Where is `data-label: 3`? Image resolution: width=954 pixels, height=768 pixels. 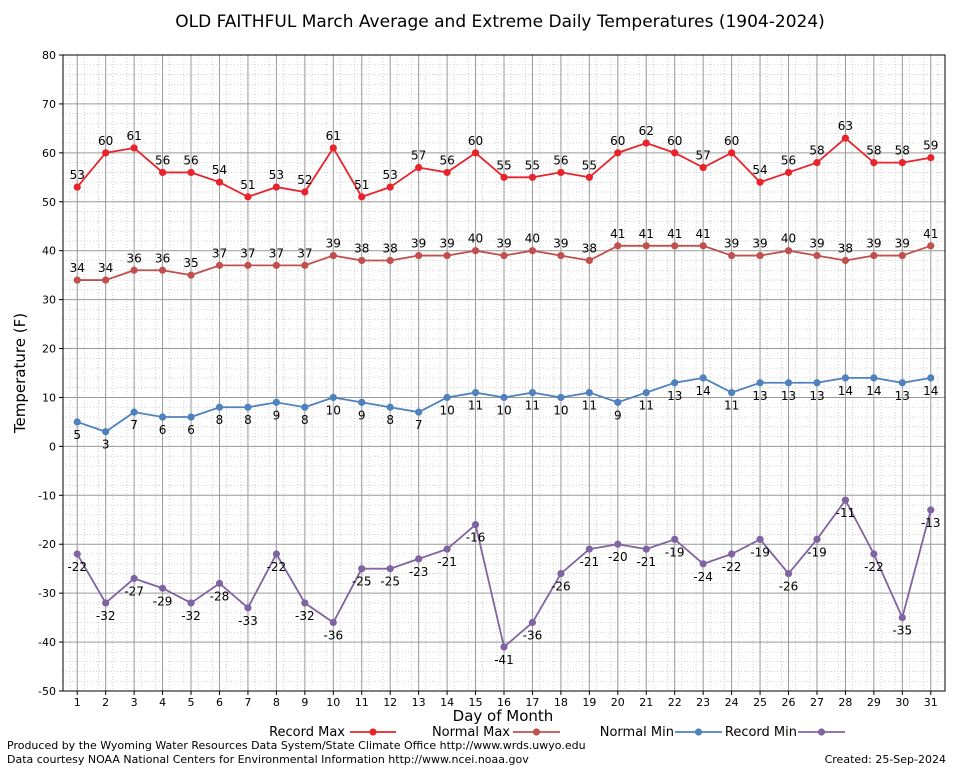 data-label: 3 is located at coordinates (106, 445).